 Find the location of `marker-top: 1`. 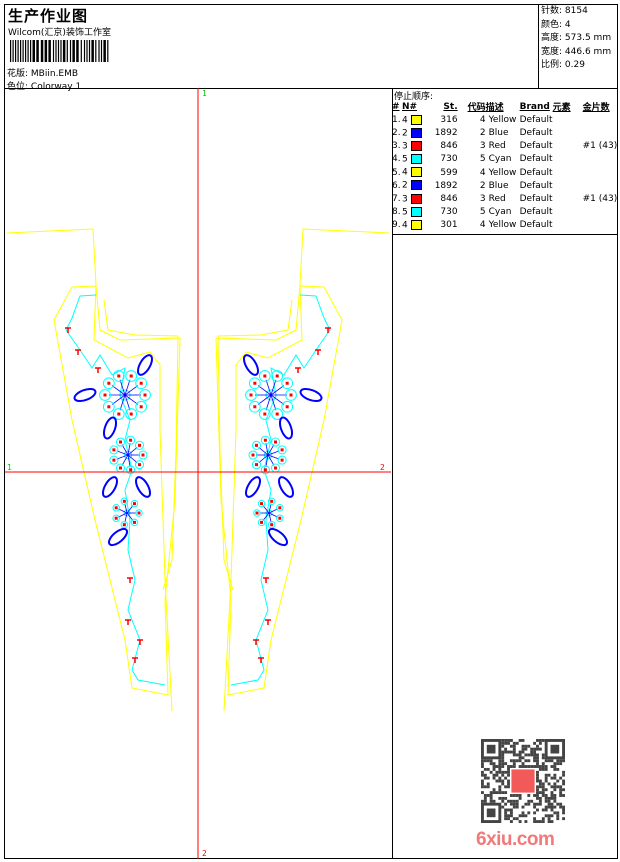

marker-top: 1 is located at coordinates (204, 93).